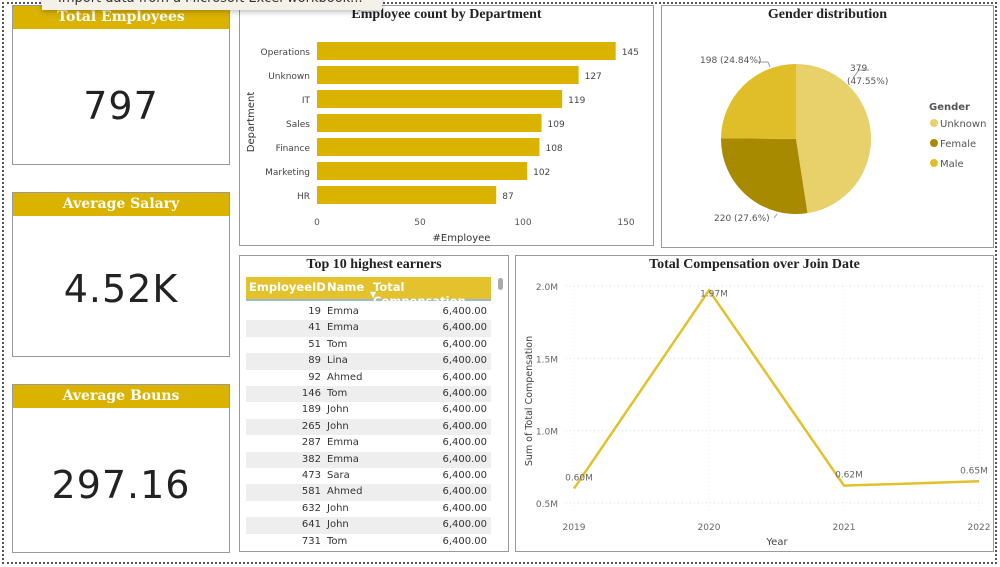 Image resolution: width=1000 pixels, height=567 pixels. What do you see at coordinates (775, 216) in the screenshot?
I see `leader-line` at bounding box center [775, 216].